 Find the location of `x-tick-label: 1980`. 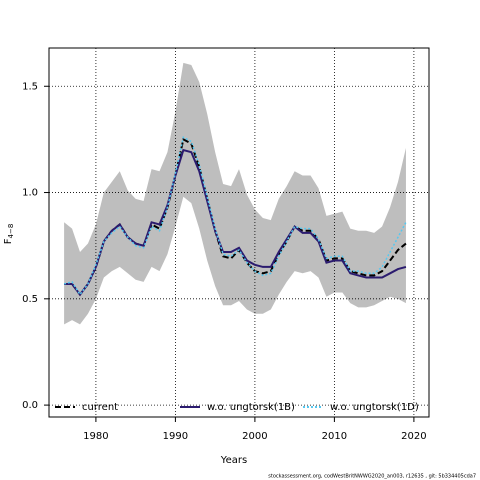

x-tick-label: 1980 is located at coordinates (95, 436).